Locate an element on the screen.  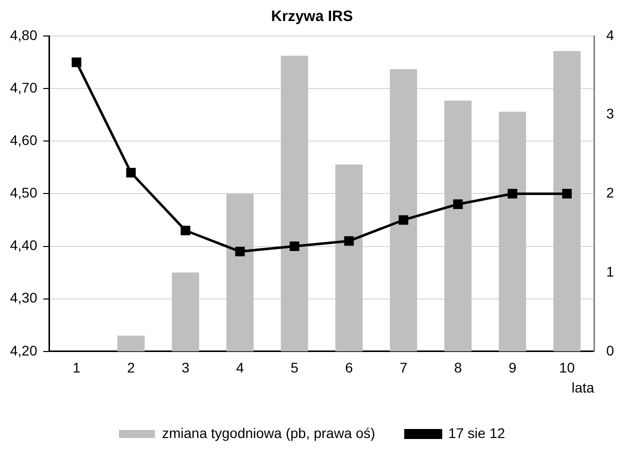
chart-title: Krzywa IRS is located at coordinates (312, 17).